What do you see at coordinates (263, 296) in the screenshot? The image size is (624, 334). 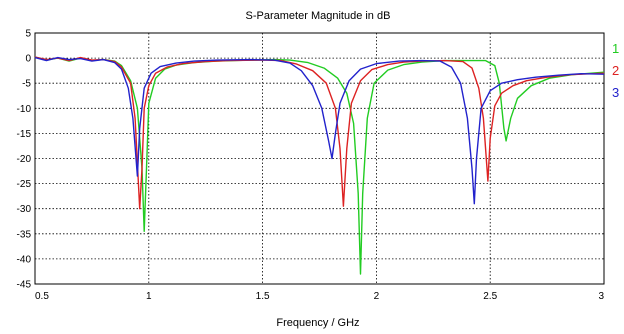 I see `x-tick-label: 1.5` at bounding box center [263, 296].